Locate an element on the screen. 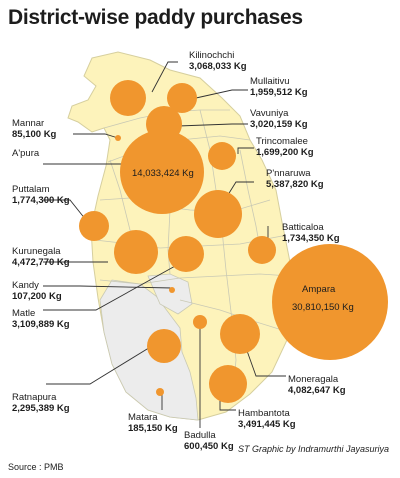  district-name: A'pura is located at coordinates (26, 153).